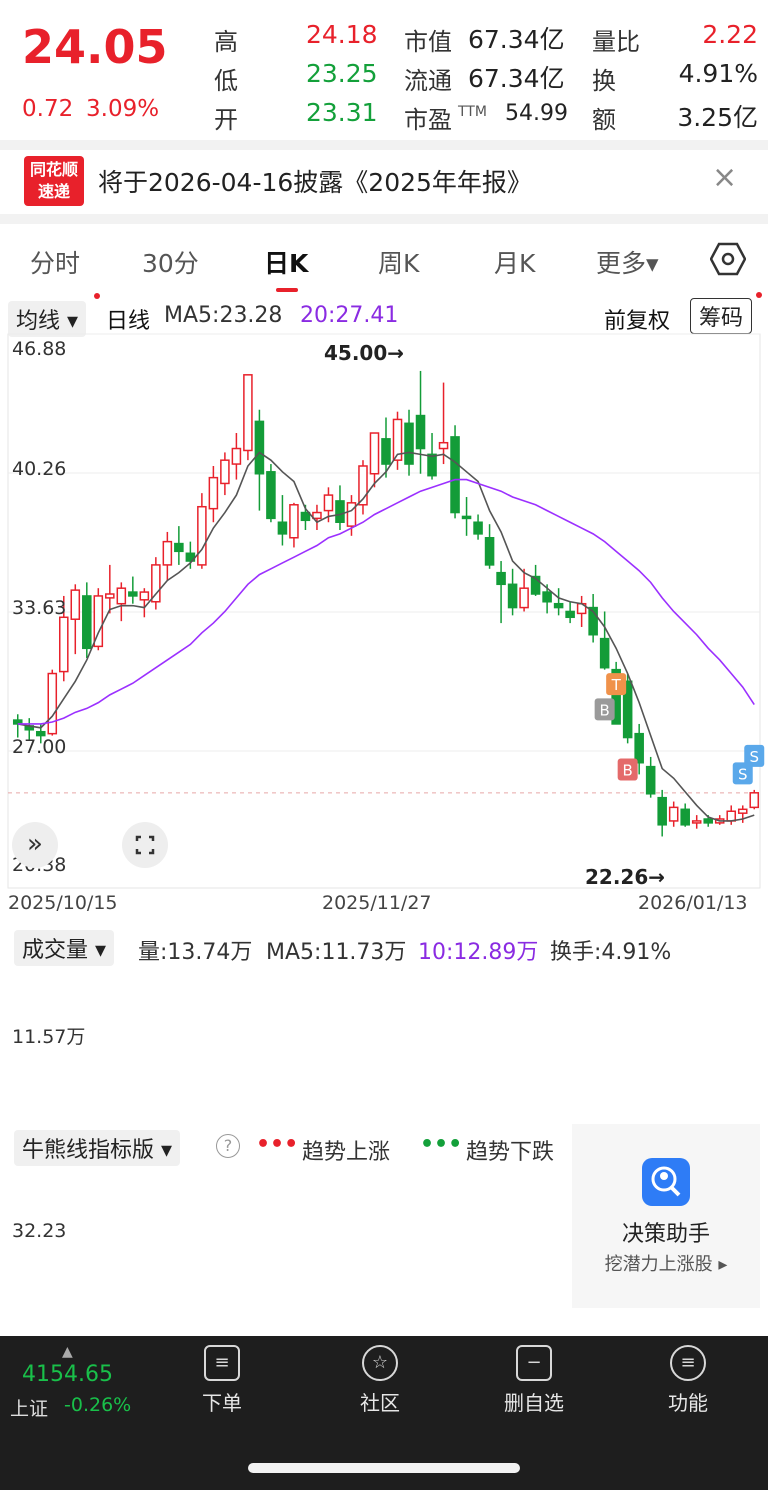  Describe the element at coordinates (226, 42) in the screenshot. I see `high-label: 高` at that location.